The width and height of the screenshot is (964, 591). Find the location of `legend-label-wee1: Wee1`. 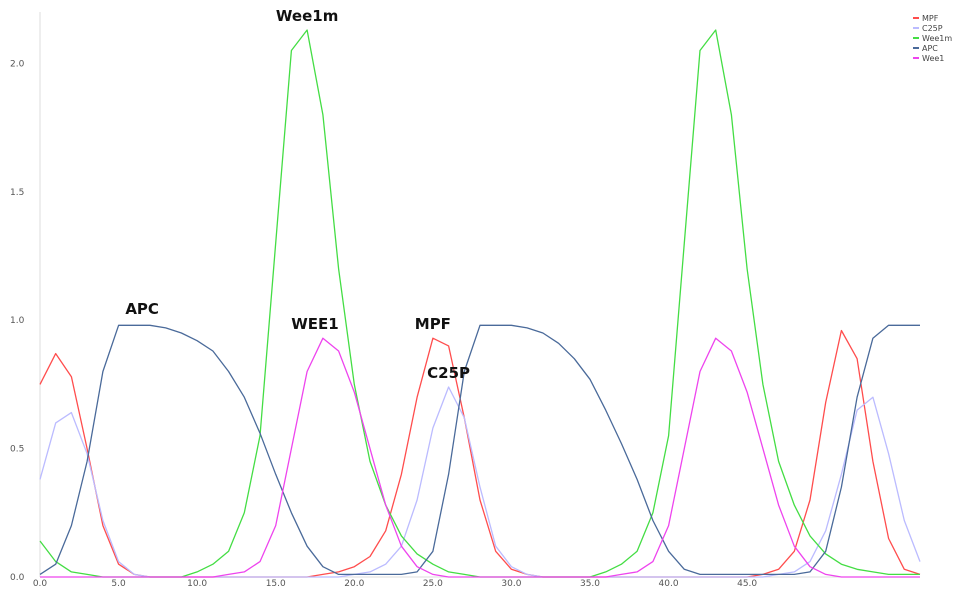

legend-label-wee1: Wee1 is located at coordinates (933, 58).